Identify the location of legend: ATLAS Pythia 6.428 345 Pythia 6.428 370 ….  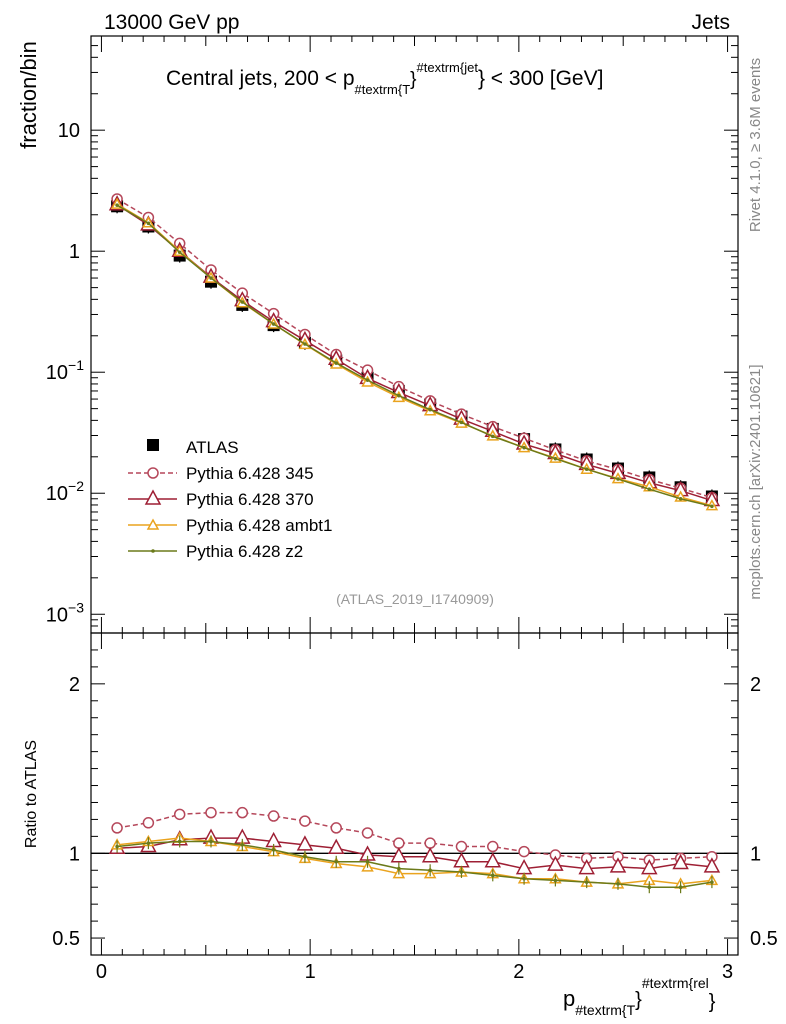
(230, 499).